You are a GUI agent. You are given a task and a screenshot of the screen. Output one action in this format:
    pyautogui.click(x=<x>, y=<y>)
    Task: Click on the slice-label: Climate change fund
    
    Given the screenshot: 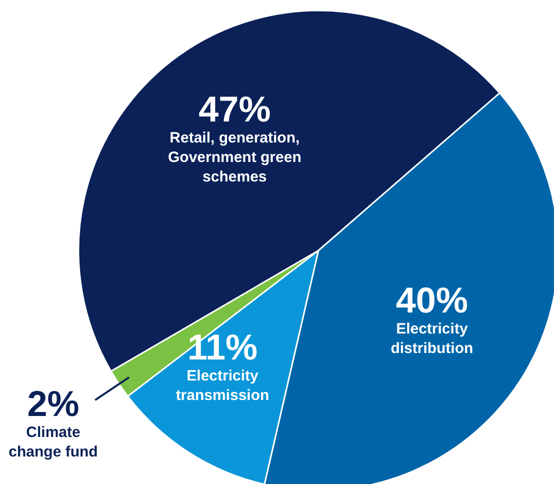 What is the action you would take?
    pyautogui.click(x=53, y=442)
    